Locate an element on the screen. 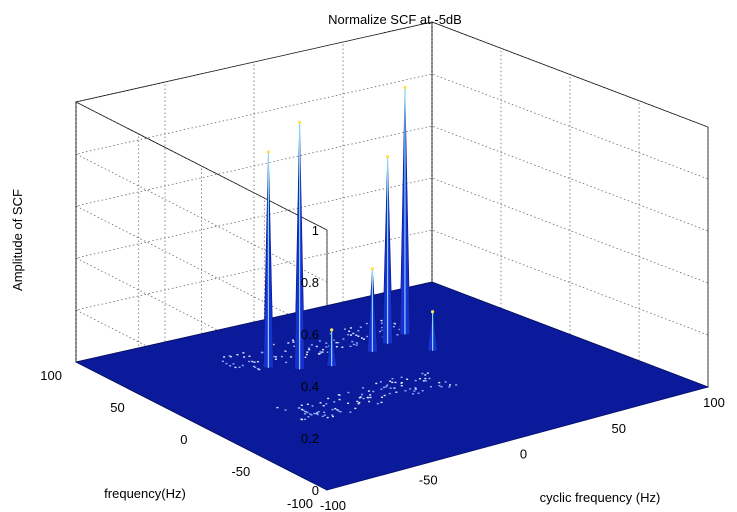 Image resolution: width=737 pixels, height=512 pixels. chart-title: Normalize SCF at -5dB is located at coordinates (395, 19).